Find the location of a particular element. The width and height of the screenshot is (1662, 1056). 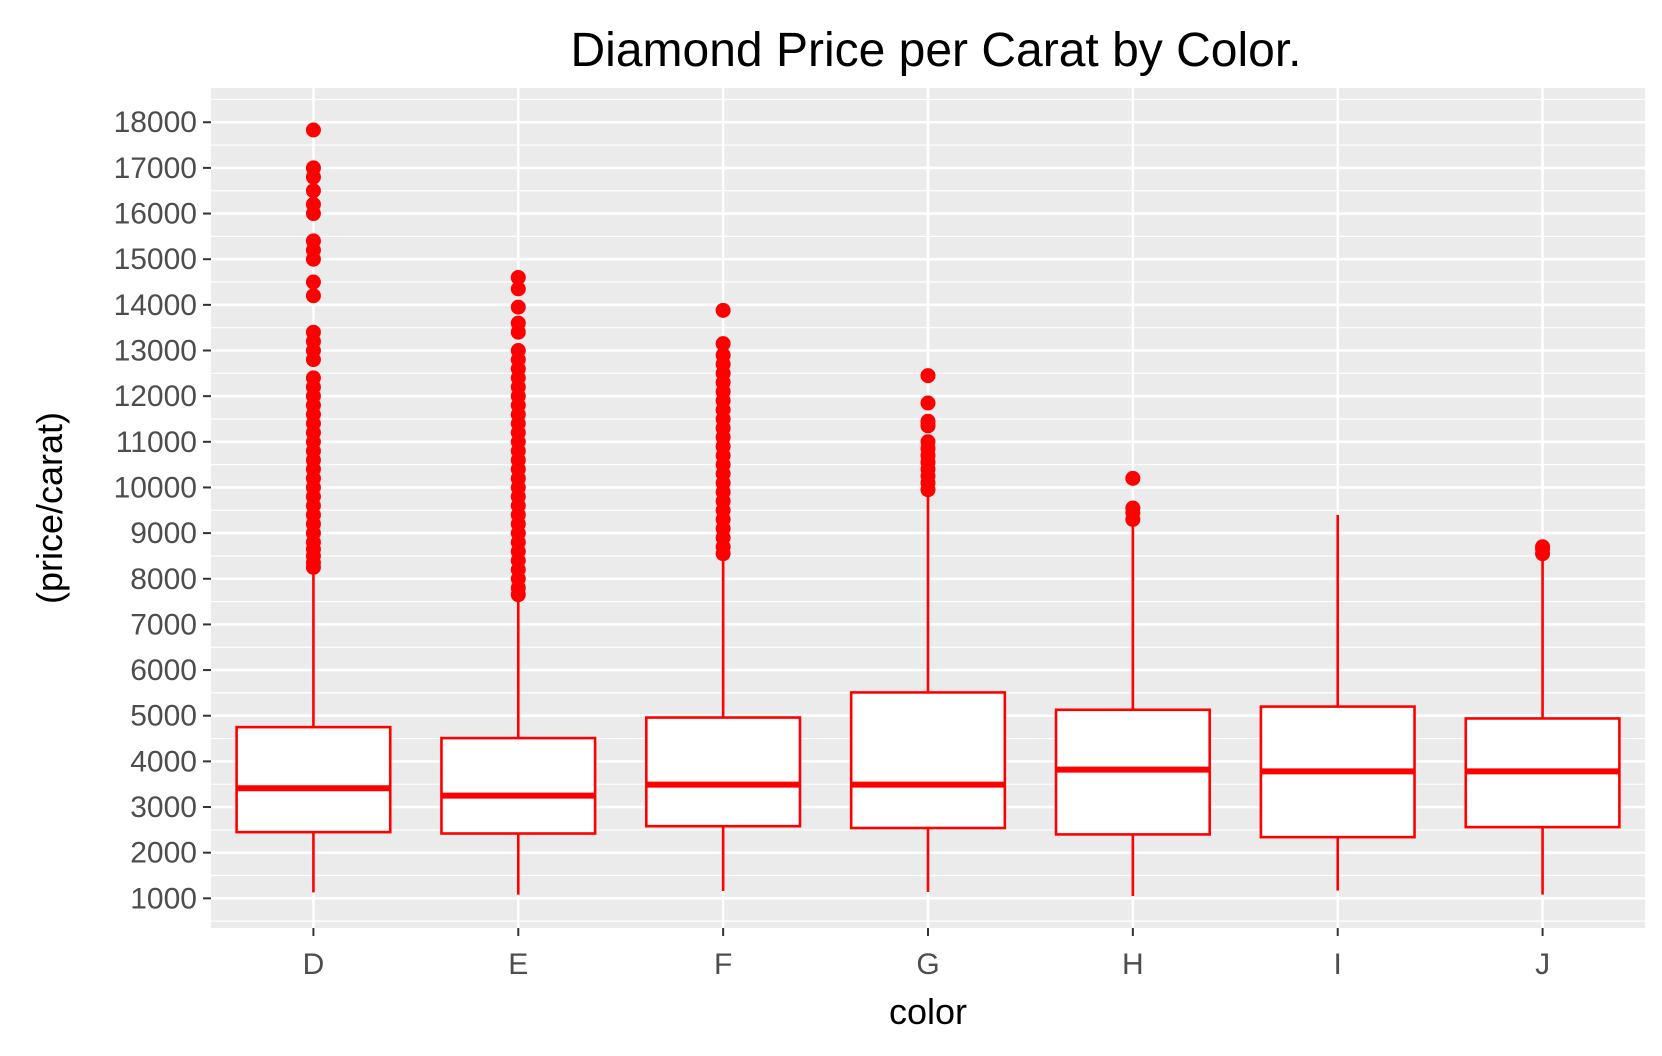

x-axis-title: color is located at coordinates (928, 1011).